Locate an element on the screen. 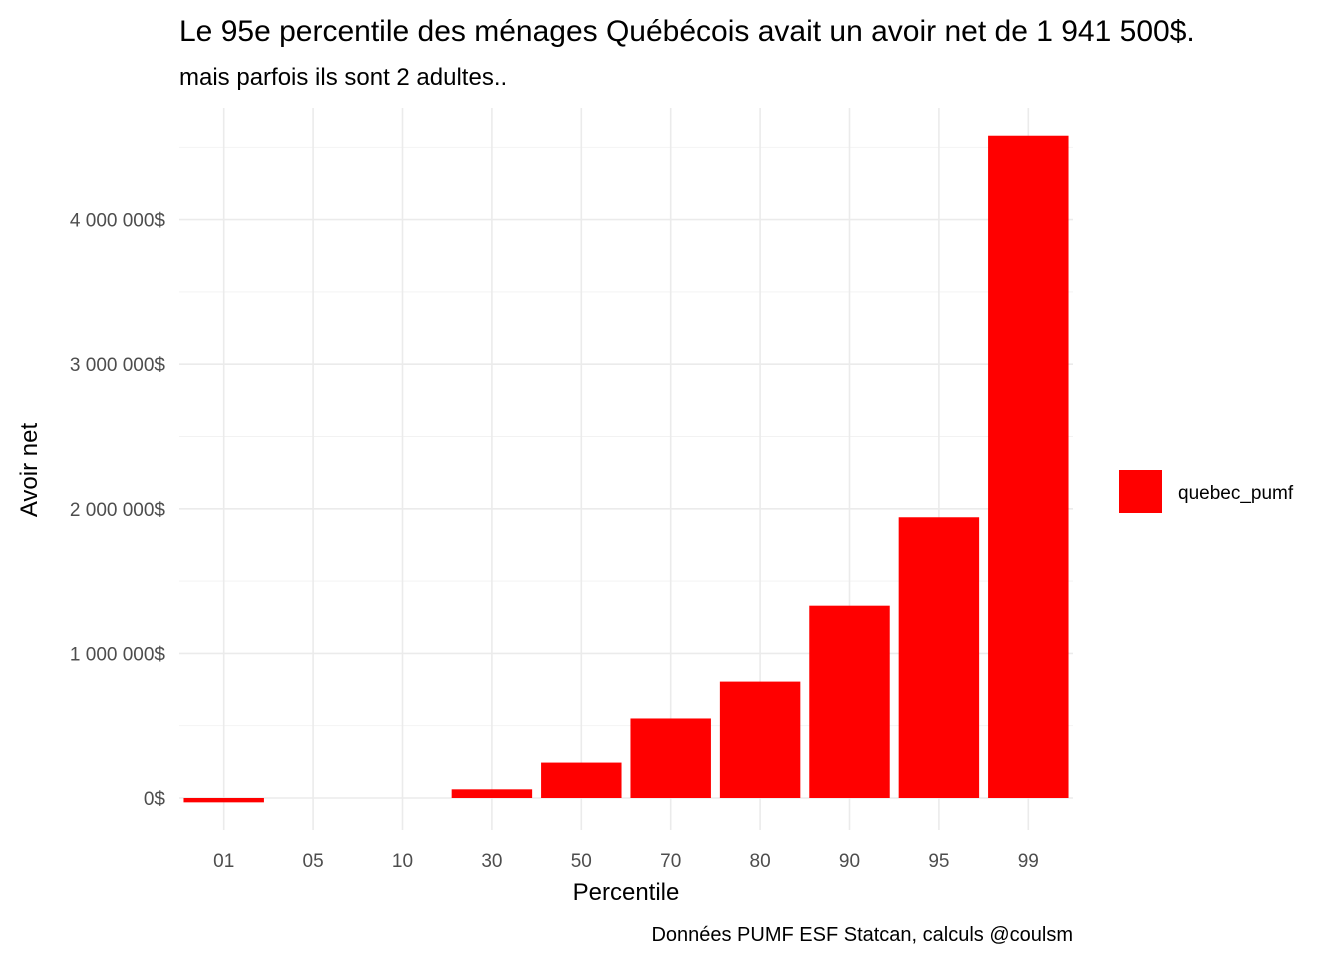 The width and height of the screenshot is (1344, 960). y-tick-label: 3 000 000$ is located at coordinates (118, 365).